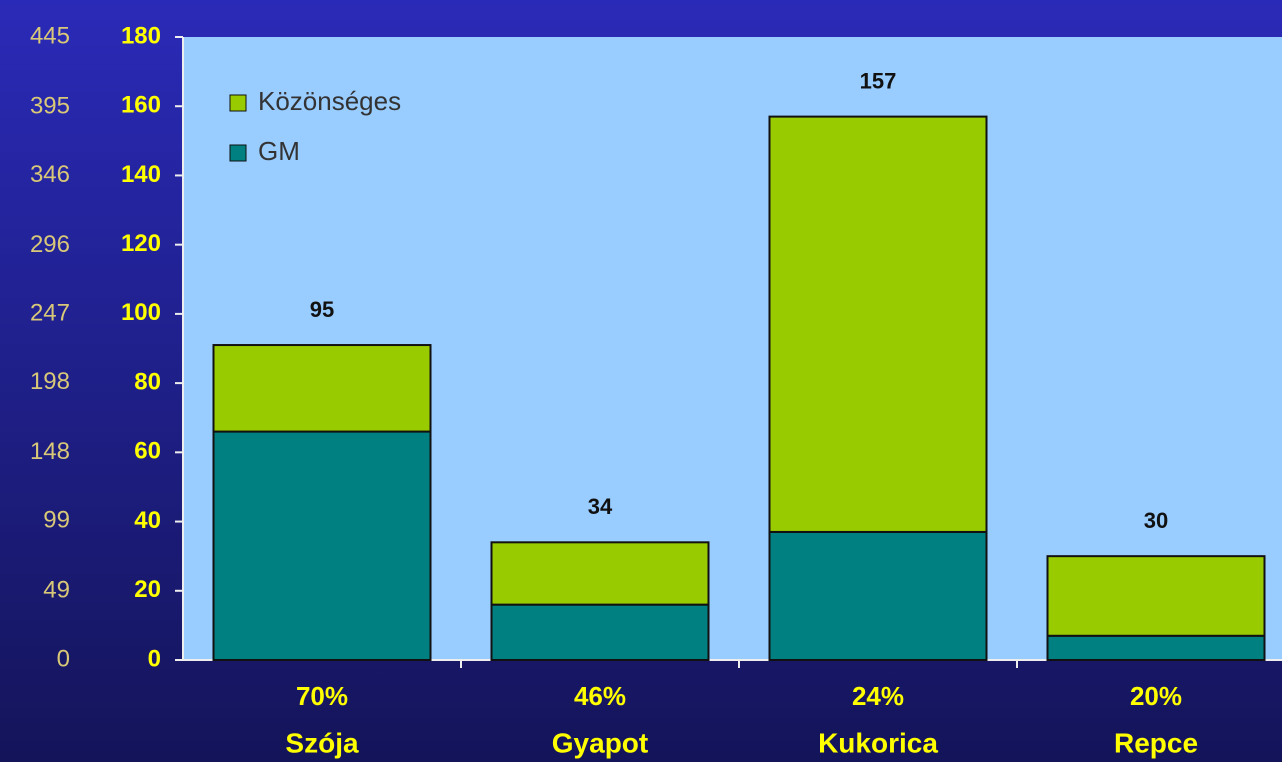 Image resolution: width=1282 pixels, height=762 pixels. Describe the element at coordinates (147, 381) in the screenshot. I see `y-tick-label: 80` at that location.